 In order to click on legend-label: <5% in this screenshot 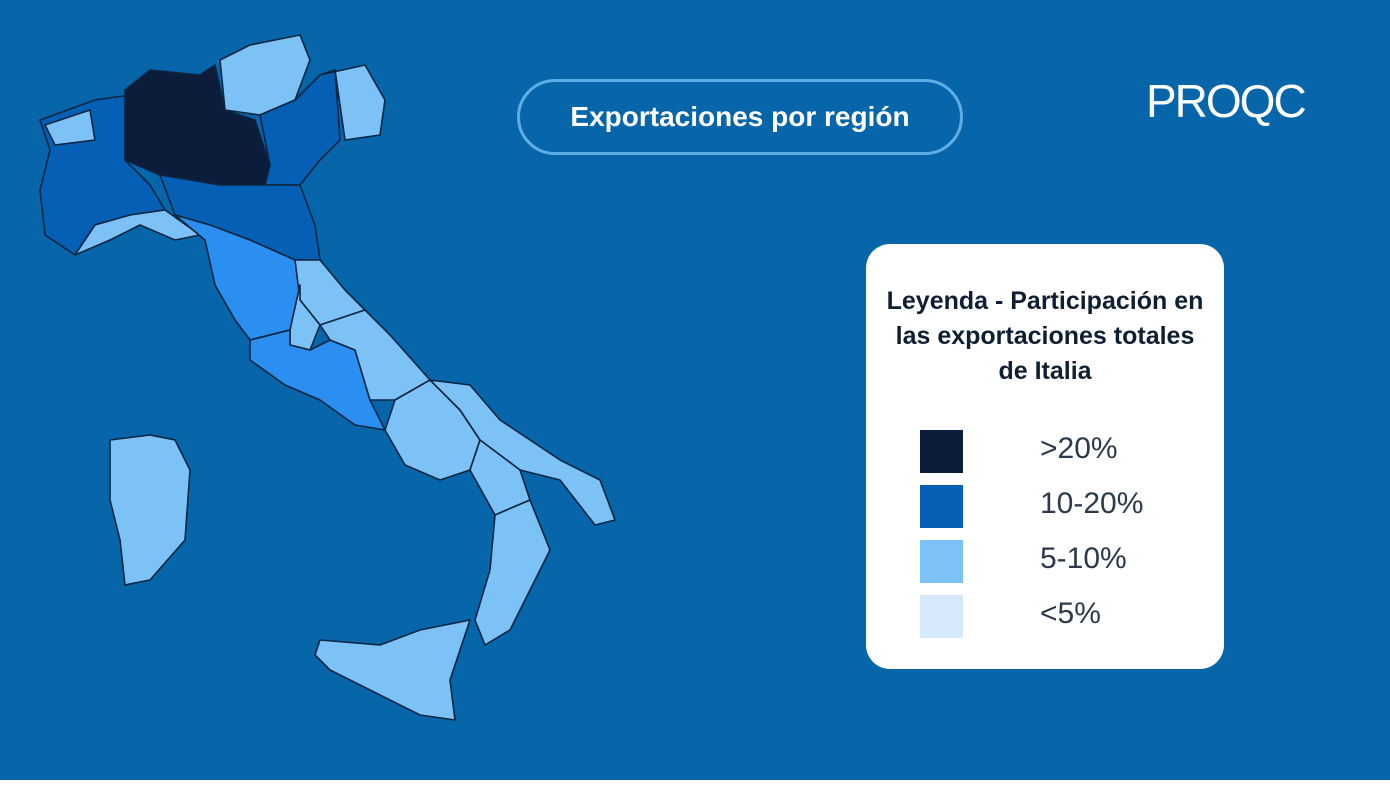, I will do `click(1070, 613)`.